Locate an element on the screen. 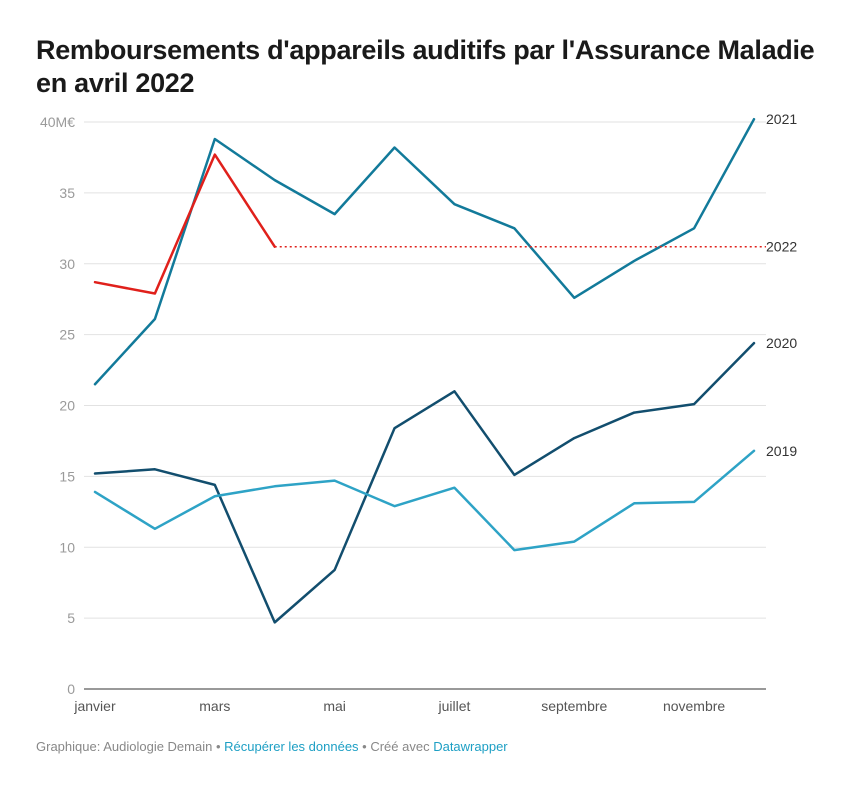 The image size is (845, 796). y-tick-label: 15 is located at coordinates (67, 476).